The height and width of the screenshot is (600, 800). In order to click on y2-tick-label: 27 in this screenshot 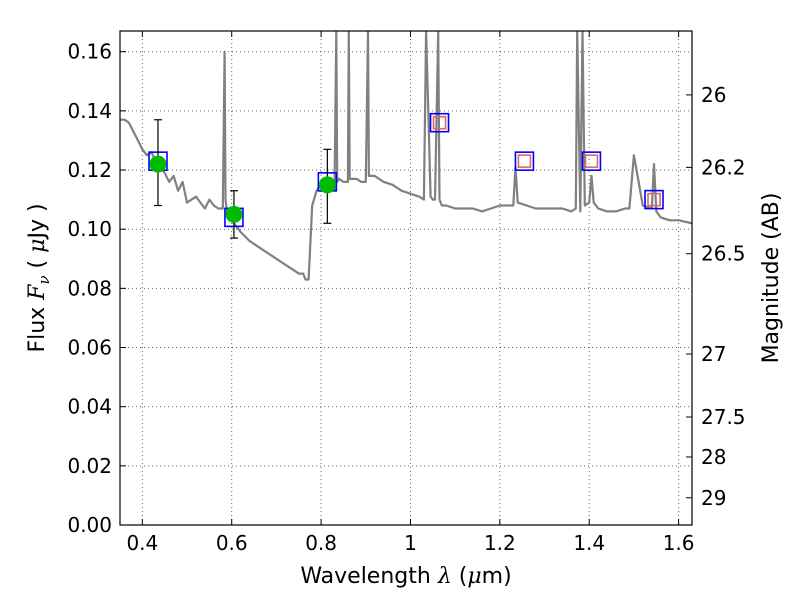, I will do `click(713, 354)`.